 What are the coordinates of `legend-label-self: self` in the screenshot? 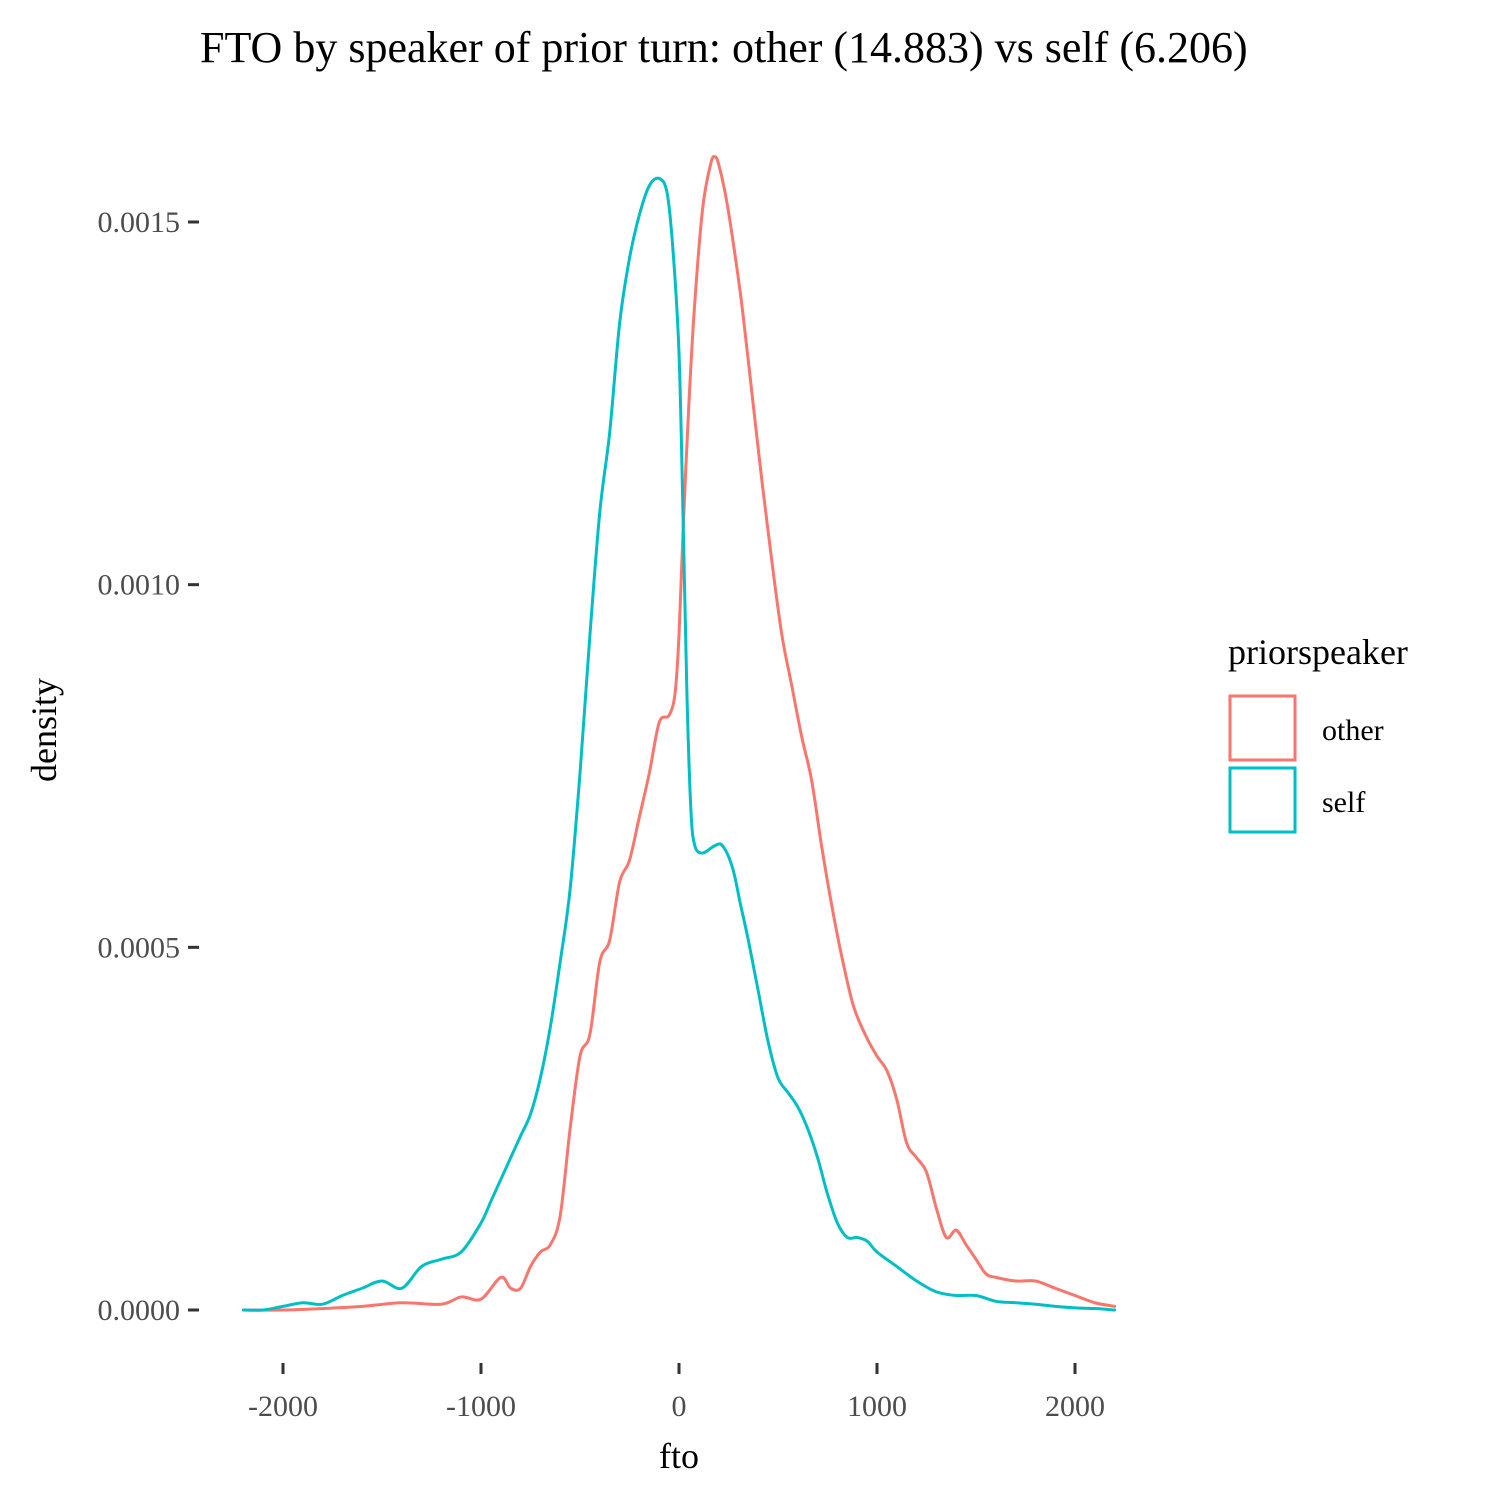 It's located at (1343, 802).